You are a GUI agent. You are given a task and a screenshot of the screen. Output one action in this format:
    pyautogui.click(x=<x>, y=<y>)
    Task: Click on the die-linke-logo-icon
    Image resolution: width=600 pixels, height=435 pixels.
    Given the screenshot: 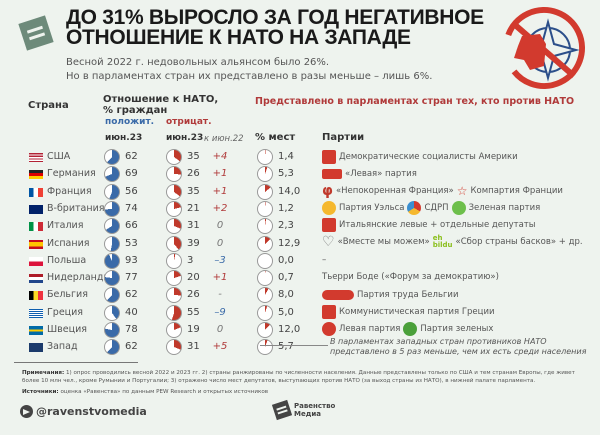 What is the action you would take?
    pyautogui.click(x=332, y=174)
    